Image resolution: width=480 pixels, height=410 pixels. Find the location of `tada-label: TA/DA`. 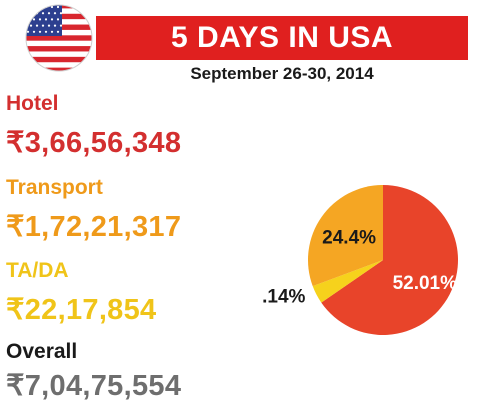

tada-label: TA/DA is located at coordinates (37, 270).